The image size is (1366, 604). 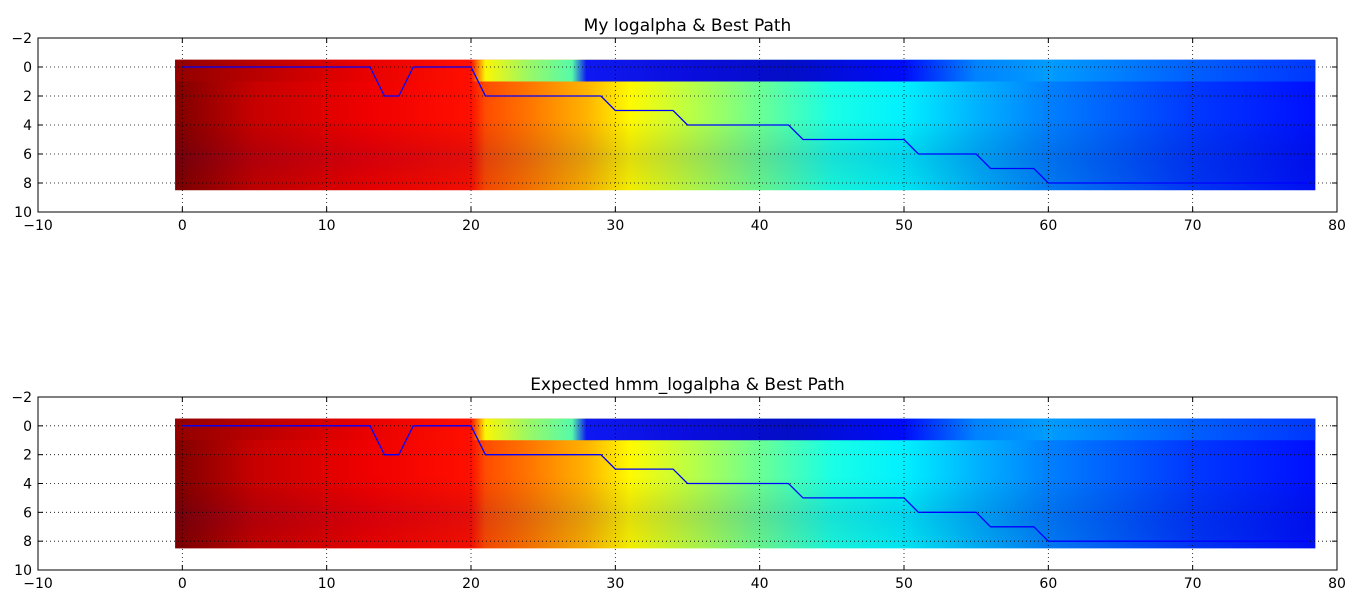 I want to click on chart-title: My logalpha & Best Path, so click(x=688, y=26).